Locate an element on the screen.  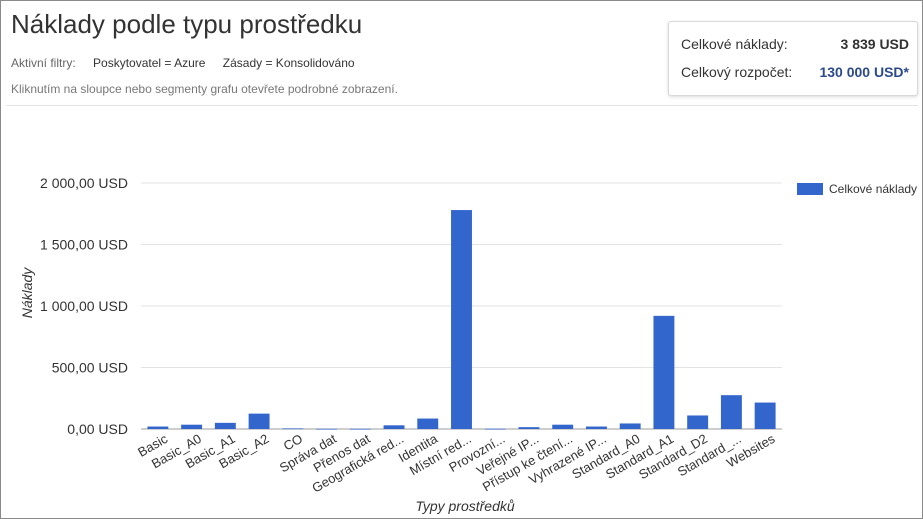
y-tick-label: 2 000,00 USD is located at coordinates (84, 183).